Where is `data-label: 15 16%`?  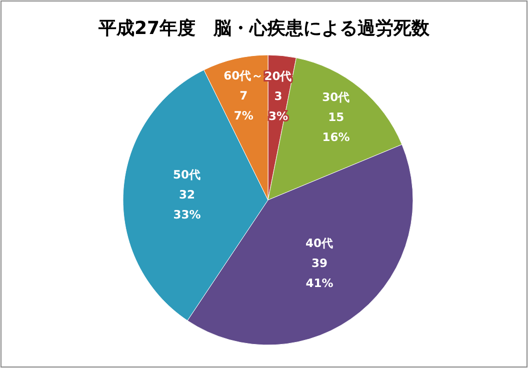 data-label: 15 16% is located at coordinates (336, 127).